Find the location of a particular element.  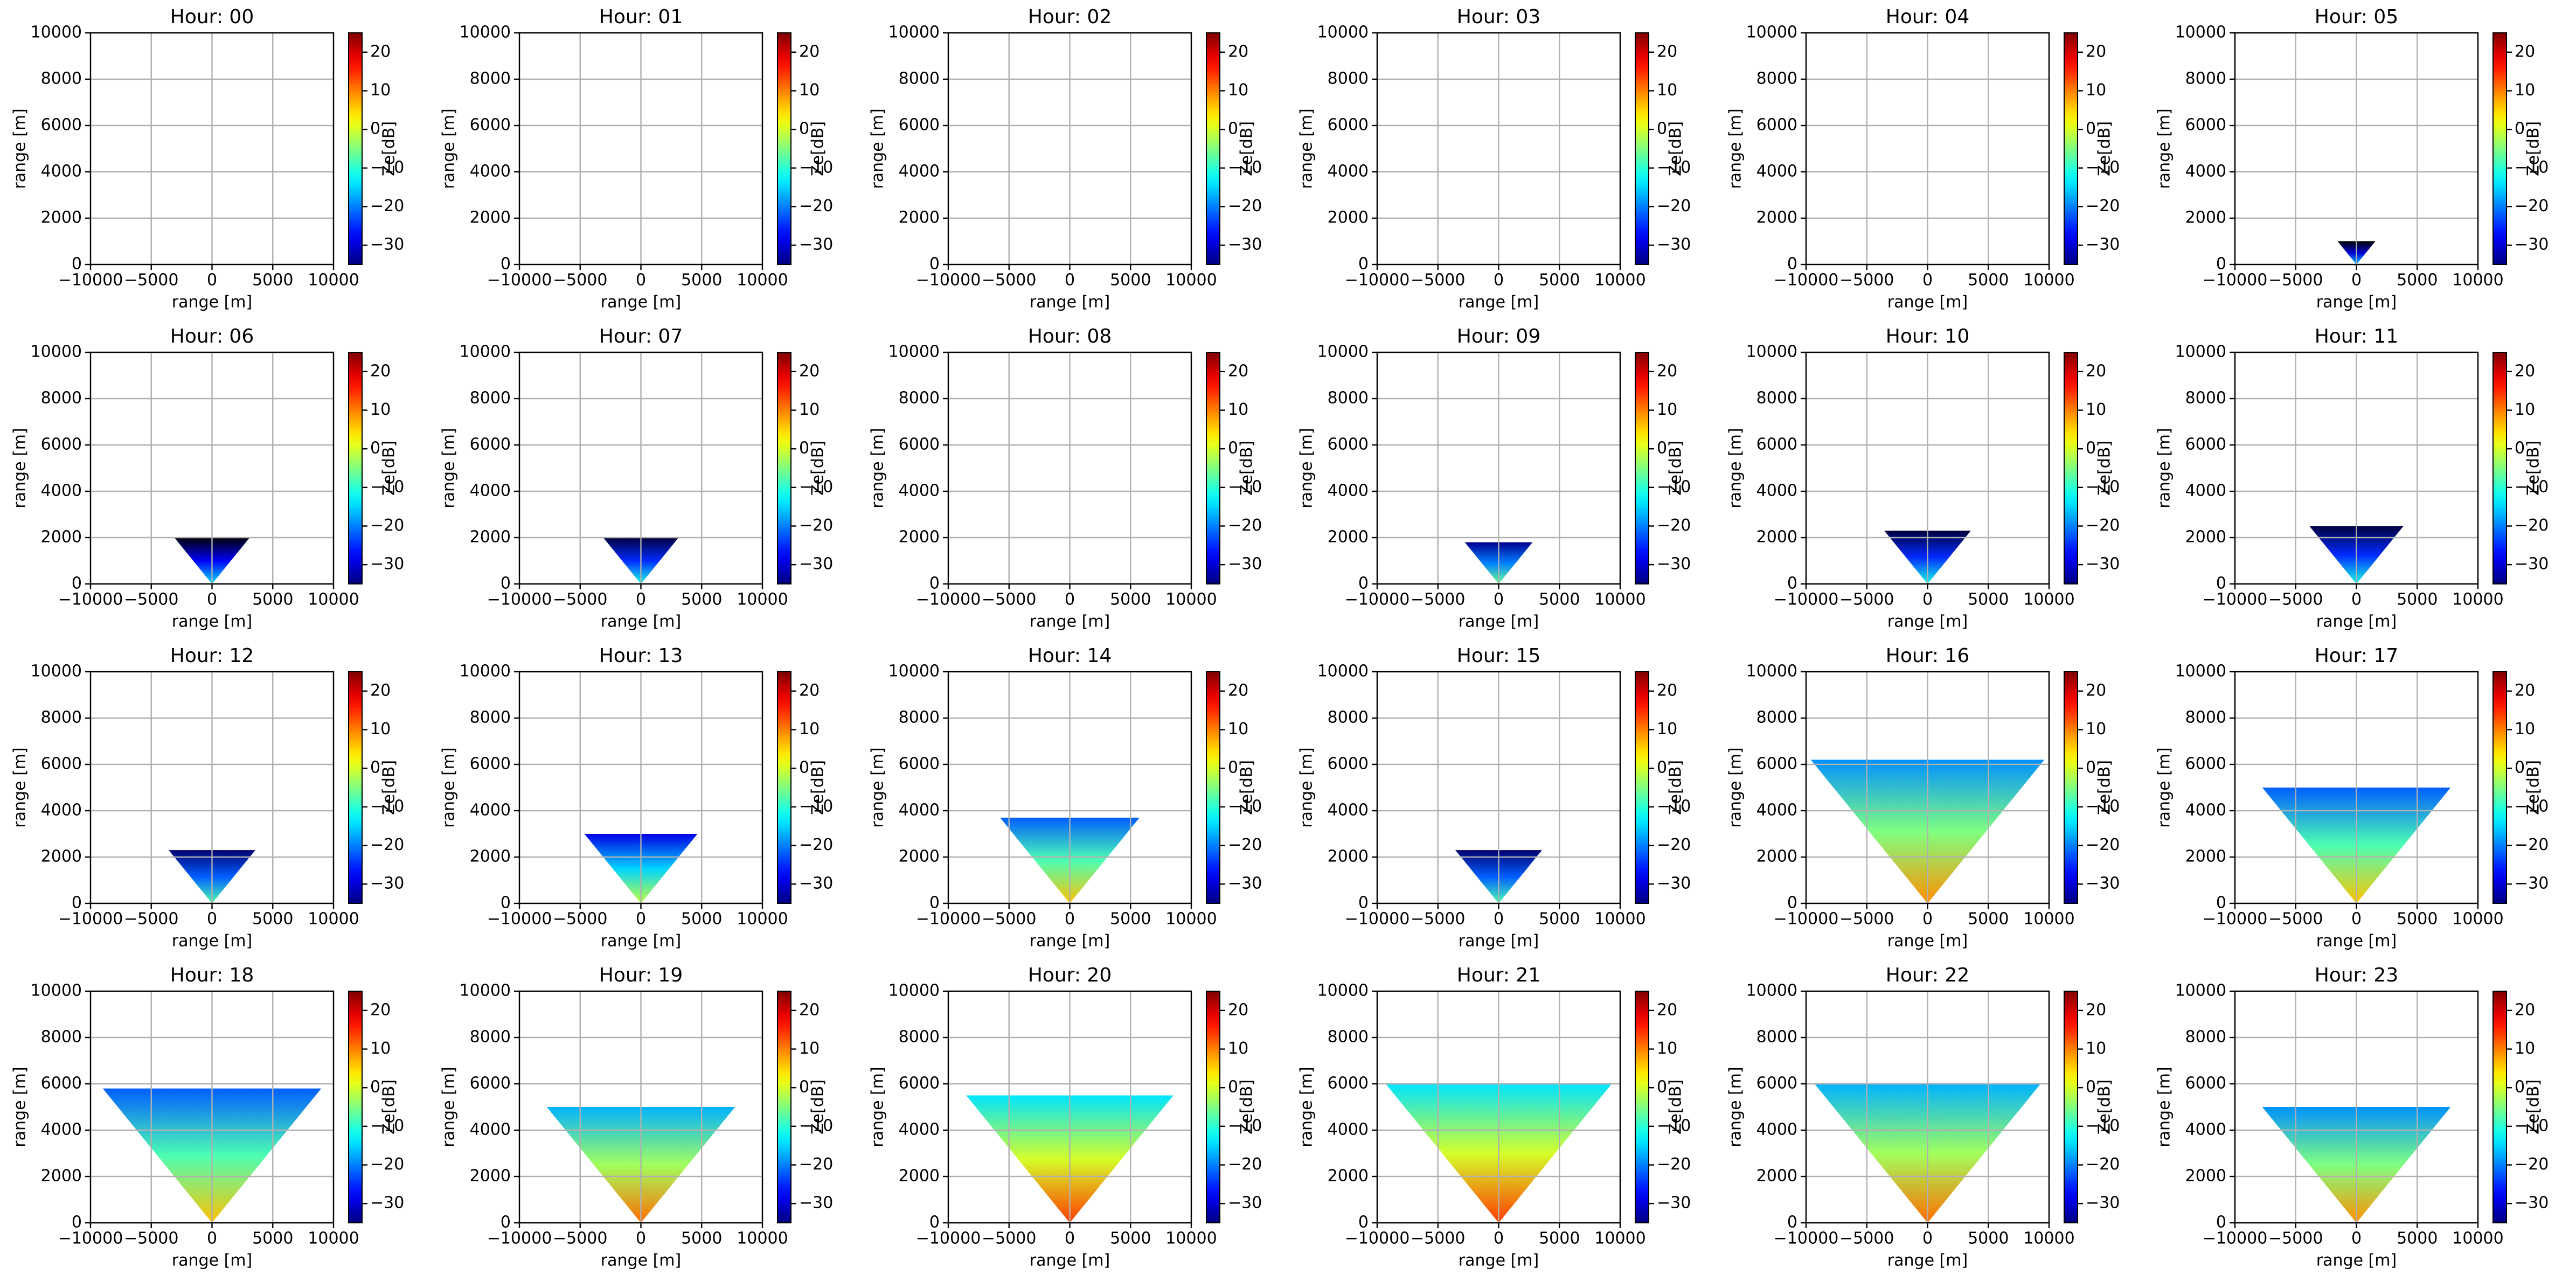

chart-title: Hour: 16 is located at coordinates (1927, 656).